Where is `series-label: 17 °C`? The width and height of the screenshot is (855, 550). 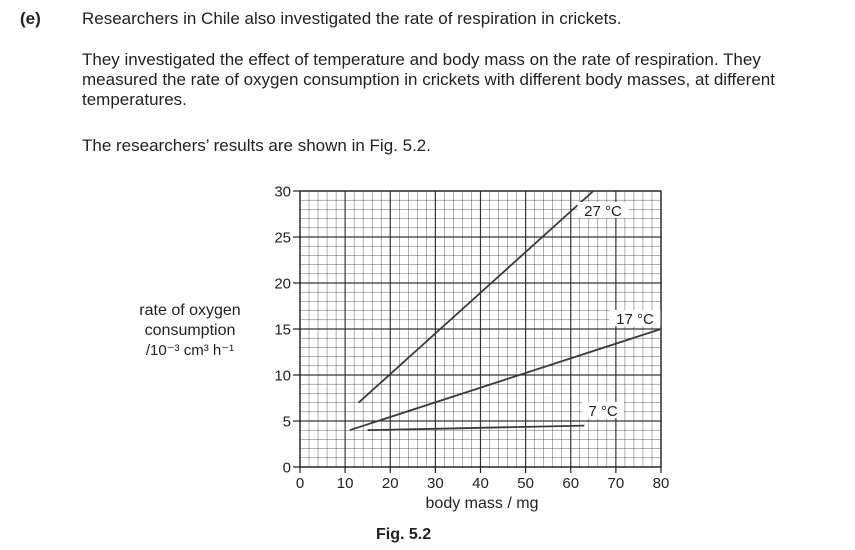
series-label: 17 °C is located at coordinates (635, 319).